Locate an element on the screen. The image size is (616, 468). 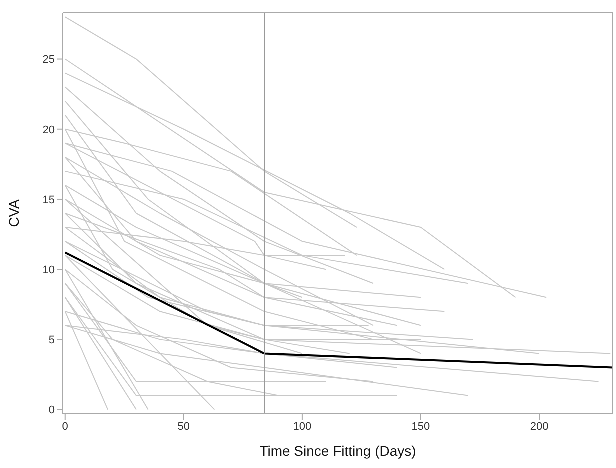
x-tick-label: 50 is located at coordinates (184, 426).